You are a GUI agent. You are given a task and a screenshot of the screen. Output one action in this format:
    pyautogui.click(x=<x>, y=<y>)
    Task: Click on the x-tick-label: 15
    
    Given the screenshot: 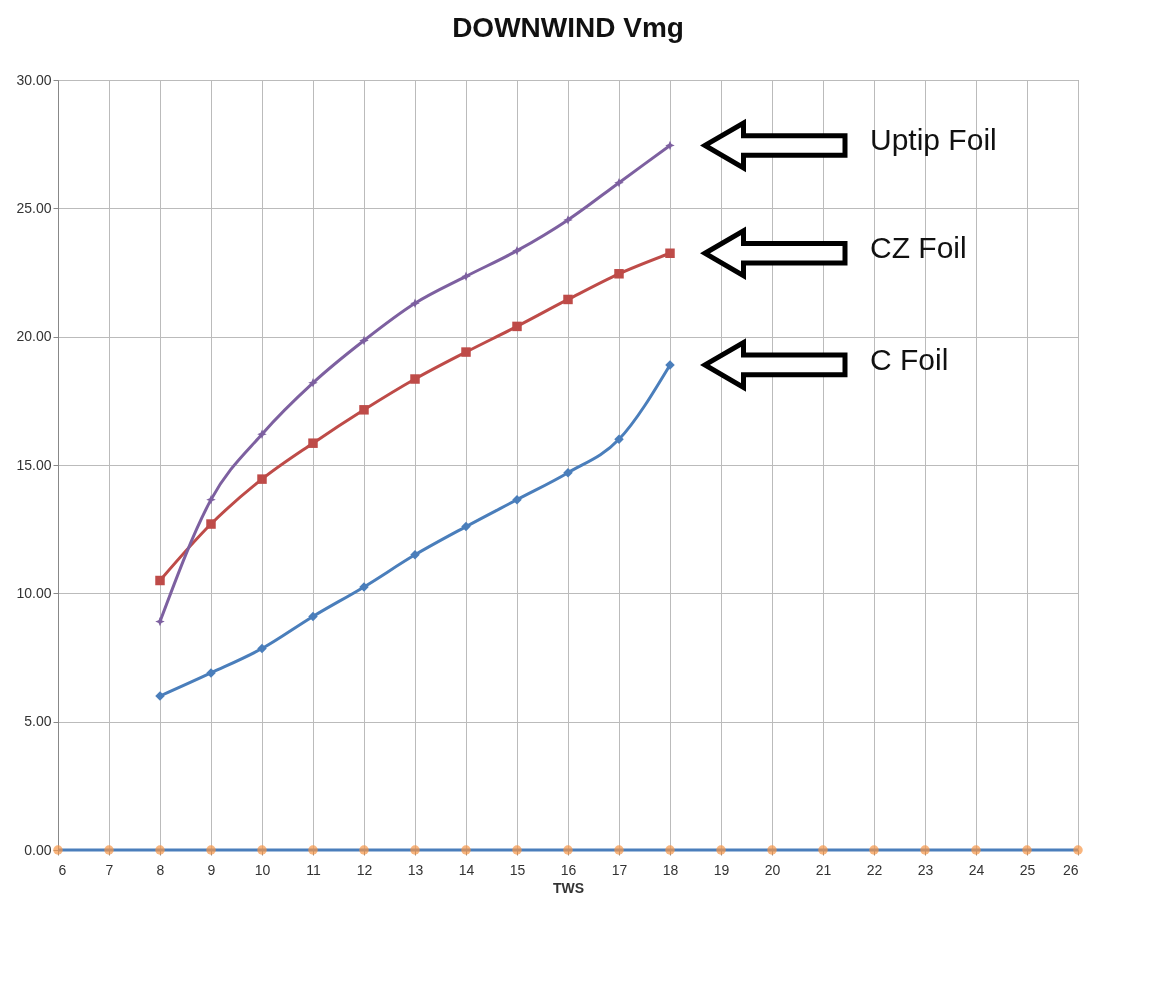 What is the action you would take?
    pyautogui.click(x=517, y=869)
    